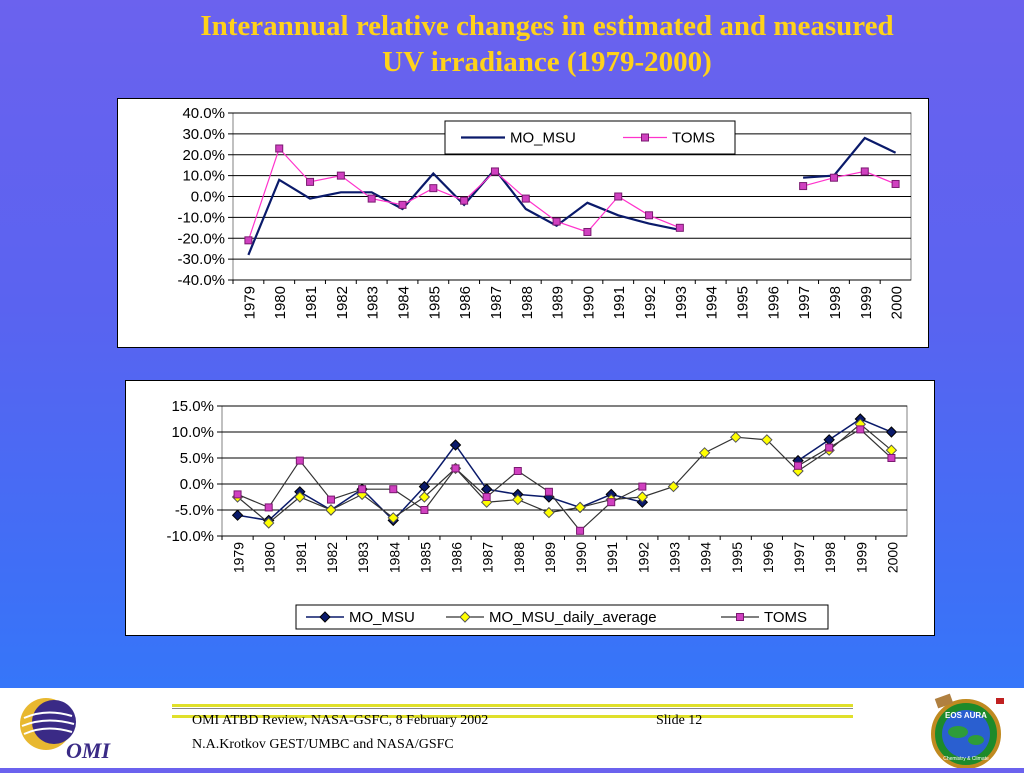  Describe the element at coordinates (201, 238) in the screenshot. I see `y-tick-label: -20.0%` at that location.